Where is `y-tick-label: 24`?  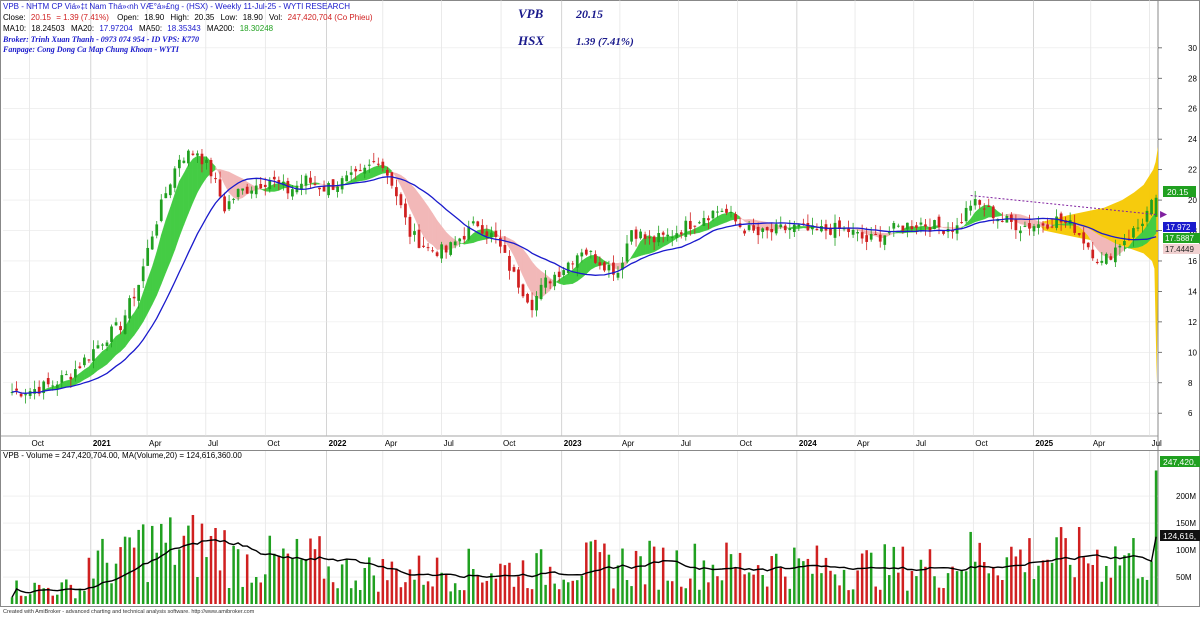
y-tick-label: 24 is located at coordinates (1192, 139).